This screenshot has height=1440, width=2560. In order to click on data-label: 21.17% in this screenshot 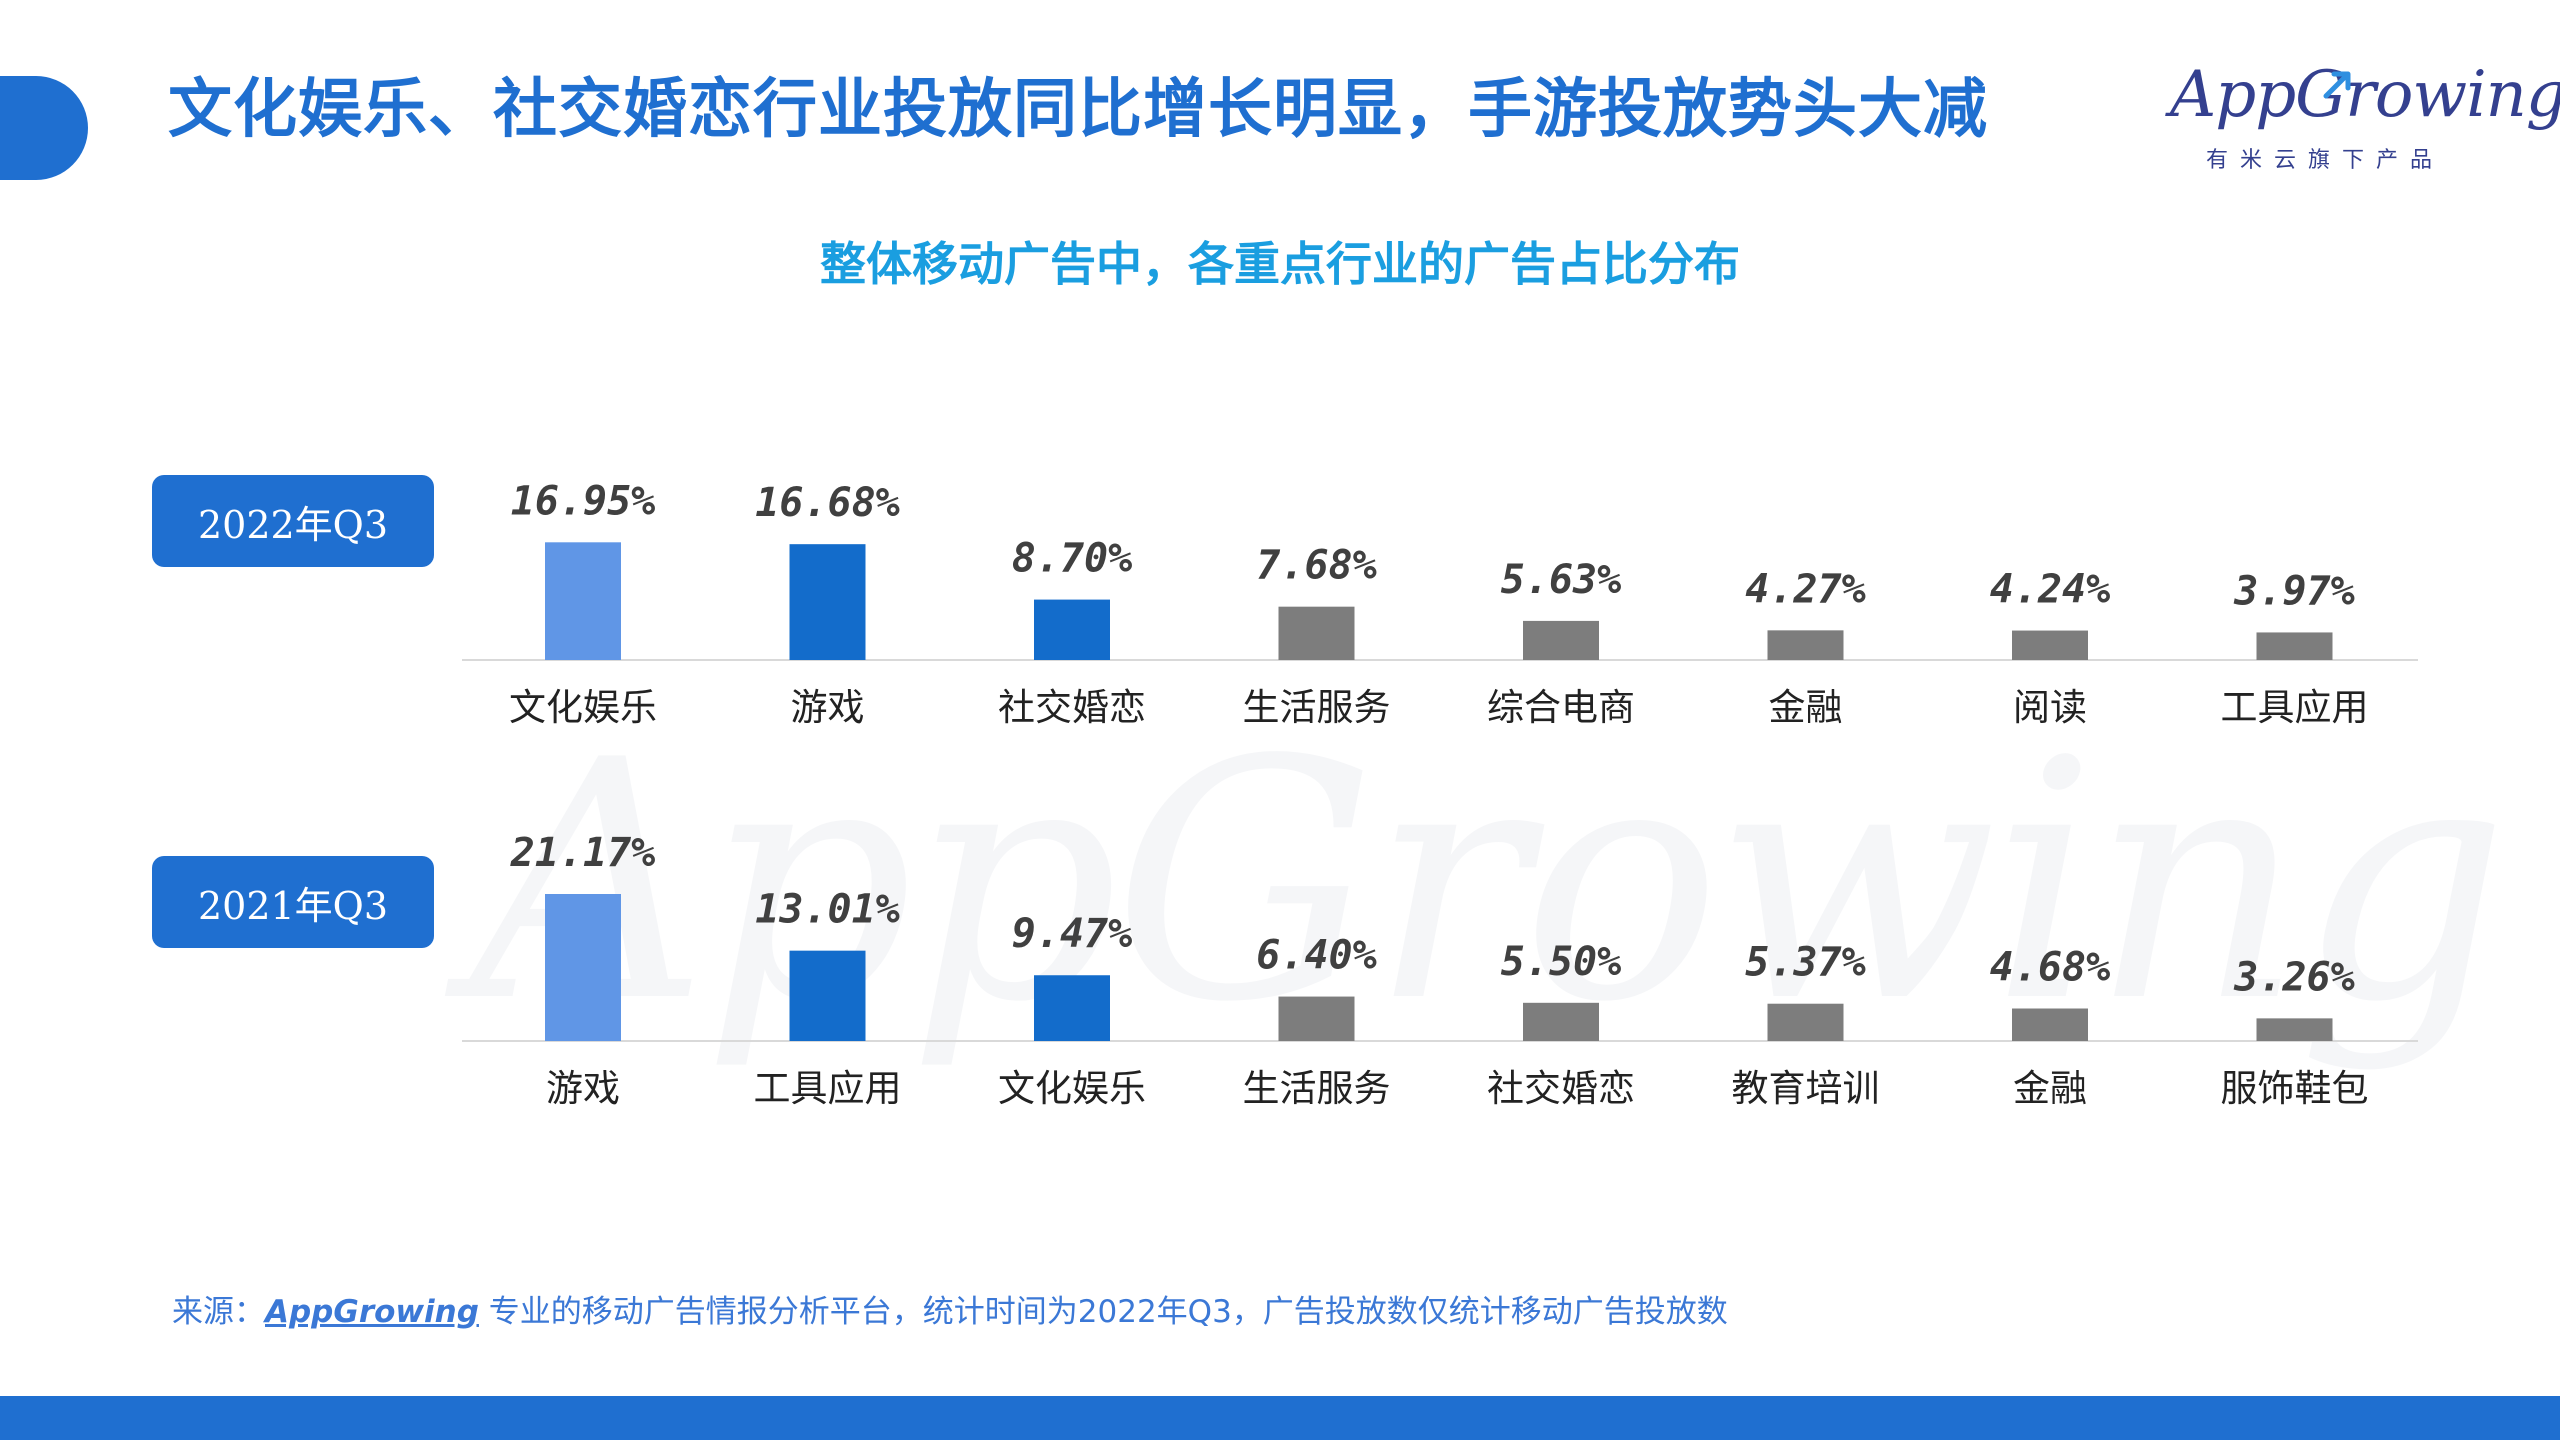, I will do `click(583, 853)`.